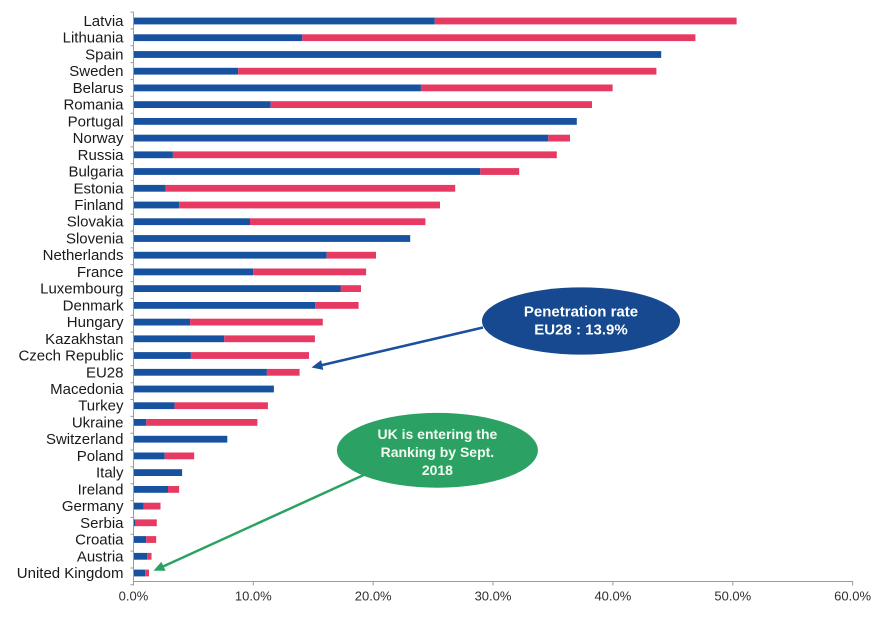  Describe the element at coordinates (100, 456) in the screenshot. I see `svg-text: Poland` at that location.